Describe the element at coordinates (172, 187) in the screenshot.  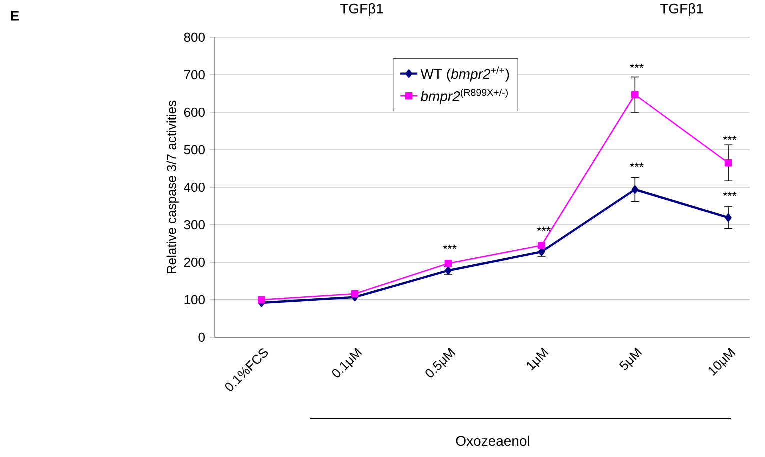
I see `y-axis-title: Relative caspase 3/7 activities` at that location.